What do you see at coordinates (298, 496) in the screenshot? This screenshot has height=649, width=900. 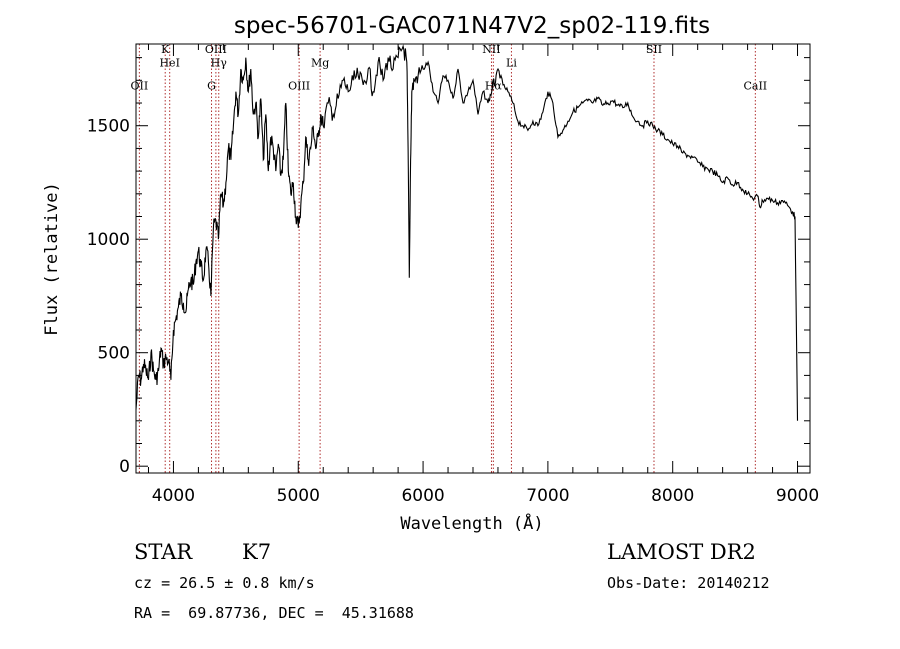 I see `x-tick-label: 5000` at bounding box center [298, 496].